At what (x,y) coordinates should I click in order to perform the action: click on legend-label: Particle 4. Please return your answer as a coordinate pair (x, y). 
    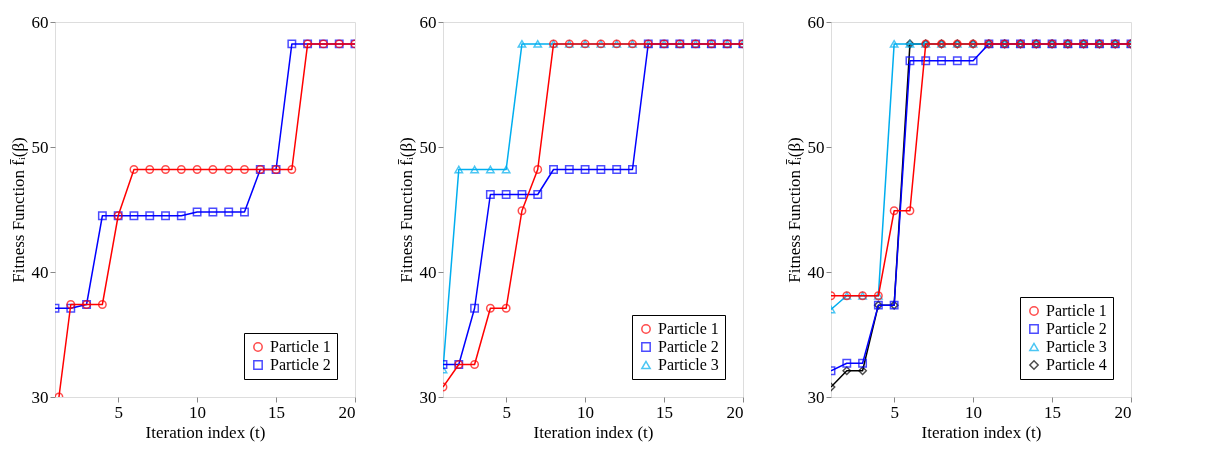
    Looking at the image, I should click on (1076, 364).